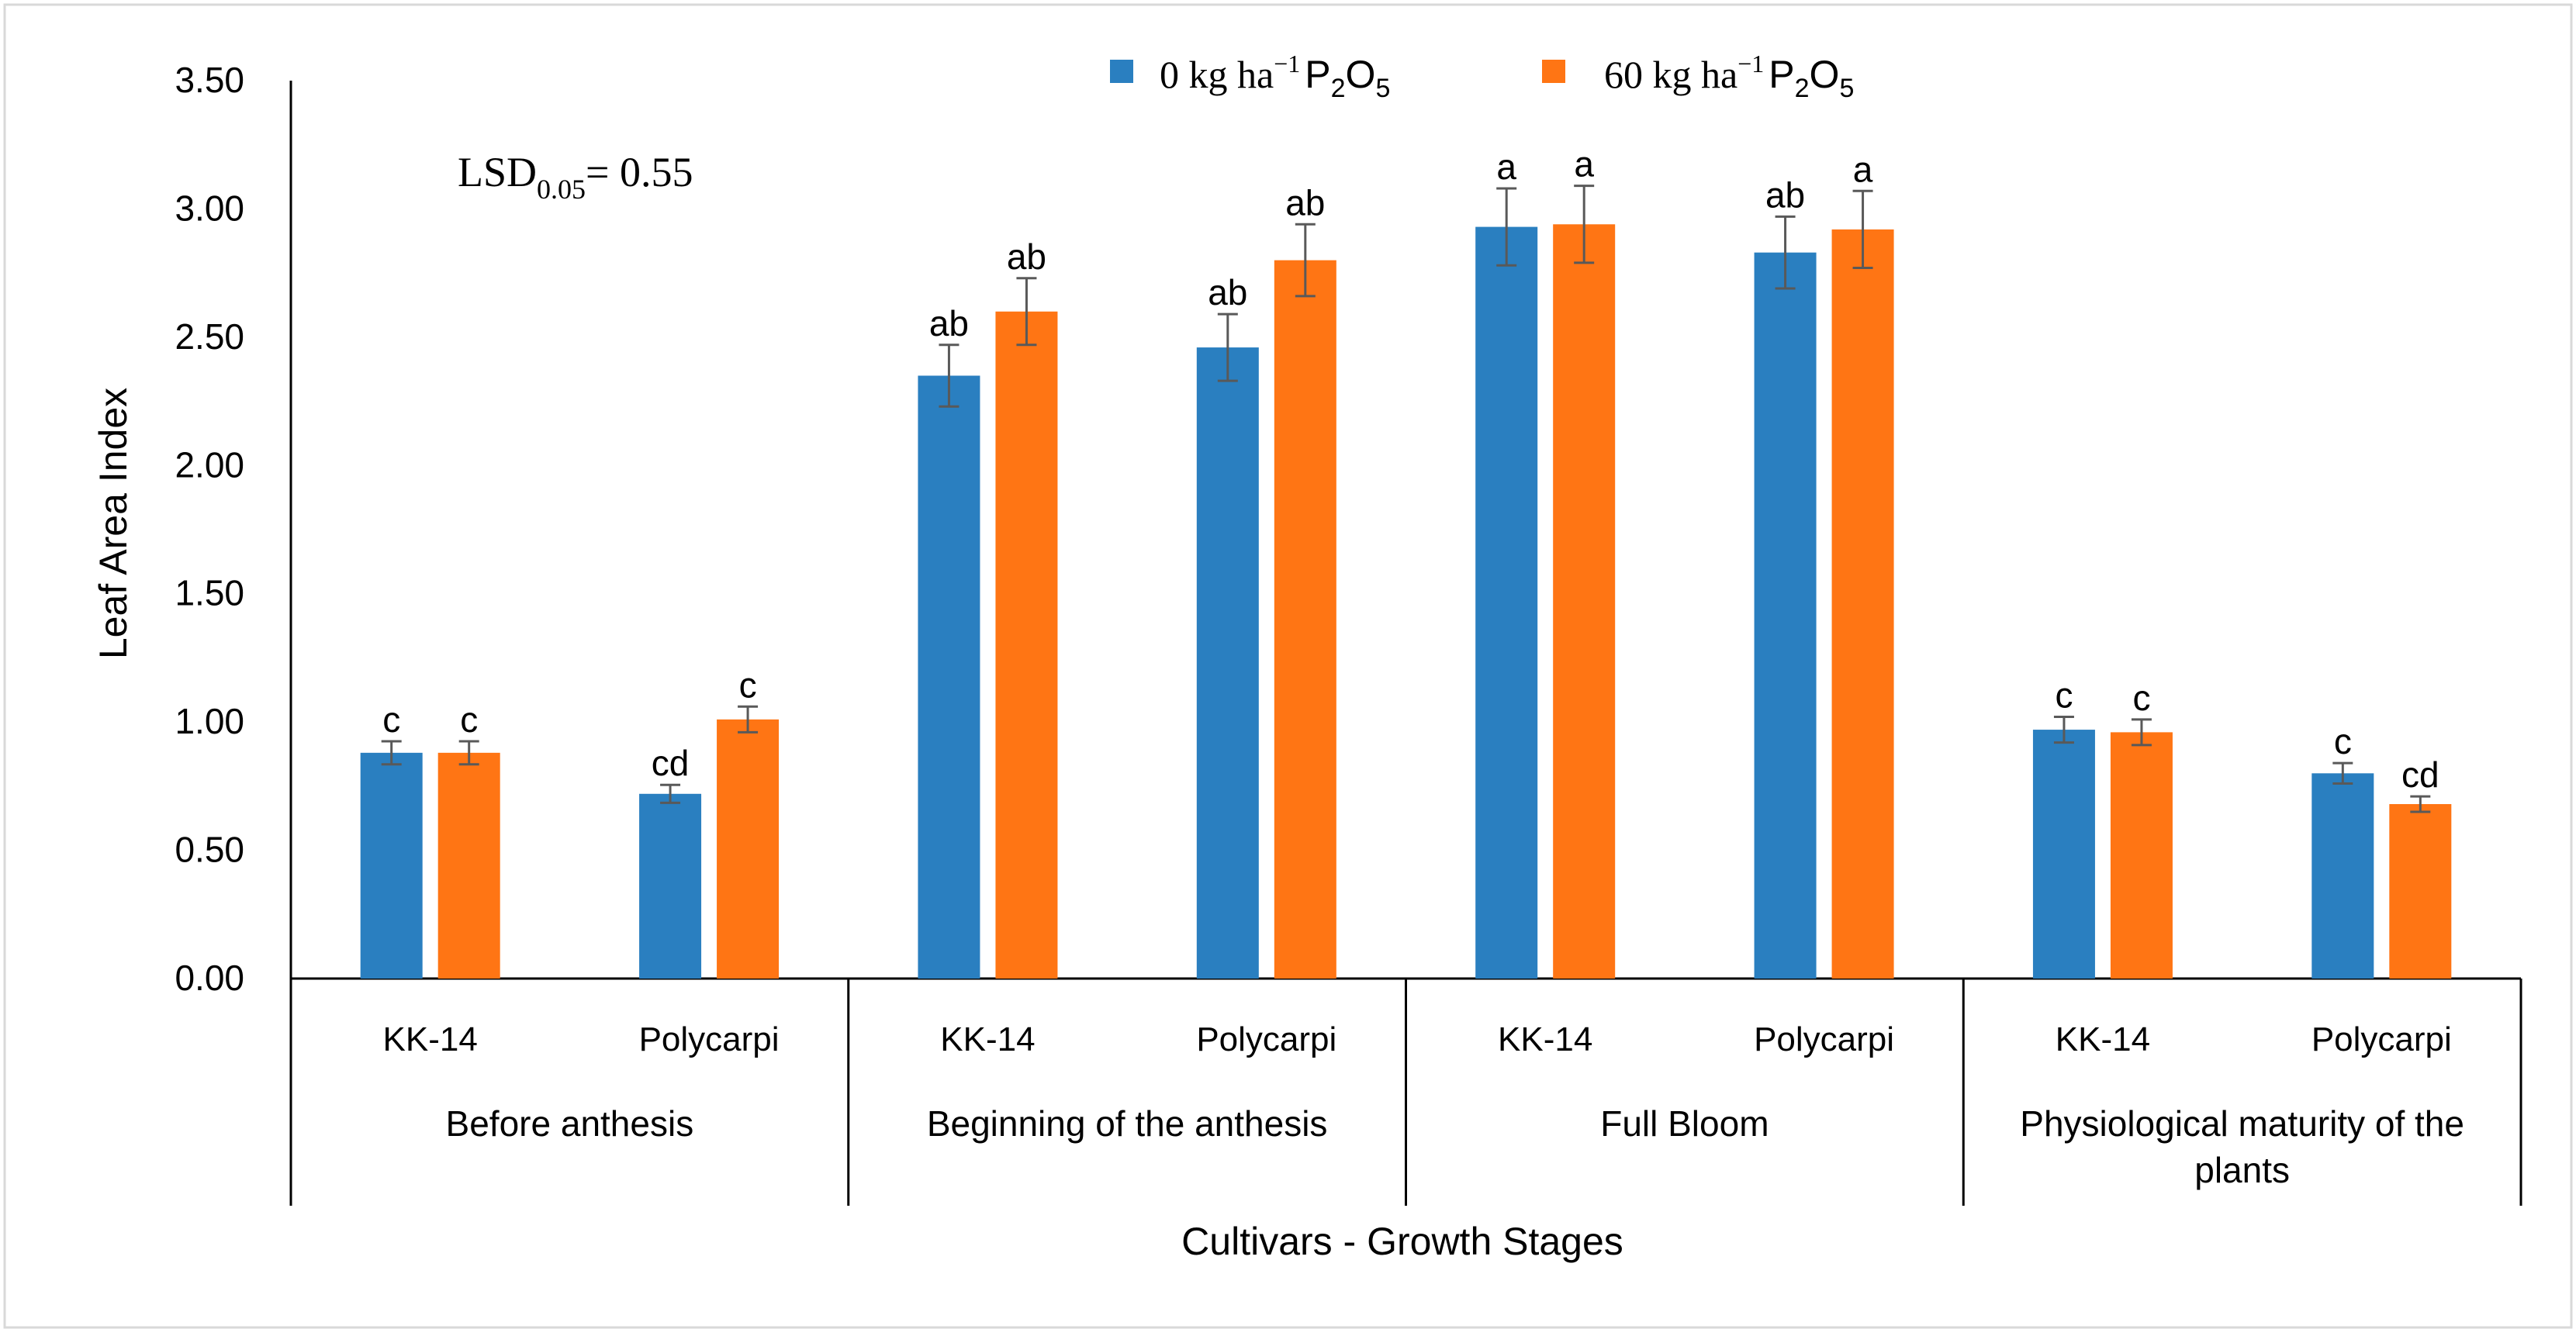  What do you see at coordinates (209, 721) in the screenshot?
I see `y-tick-label: 1.00` at bounding box center [209, 721].